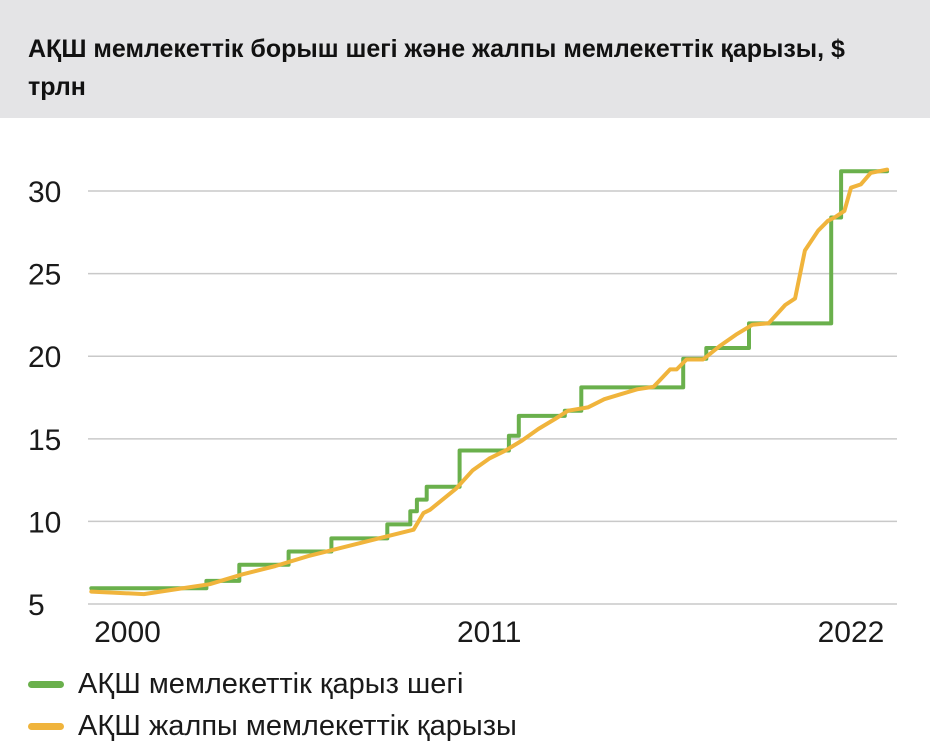  What do you see at coordinates (36, 605) in the screenshot?
I see `y-tick-label: 5` at bounding box center [36, 605].